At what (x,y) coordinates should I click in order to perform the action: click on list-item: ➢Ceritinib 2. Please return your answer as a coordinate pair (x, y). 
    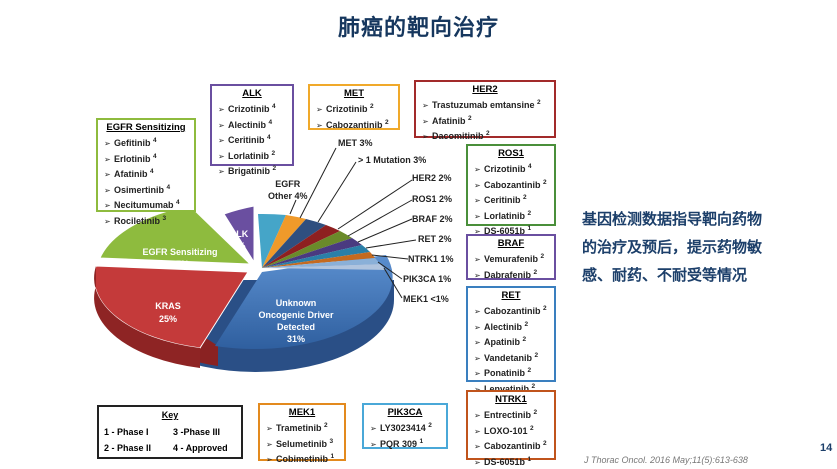
    Looking at the image, I should click on (511, 200).